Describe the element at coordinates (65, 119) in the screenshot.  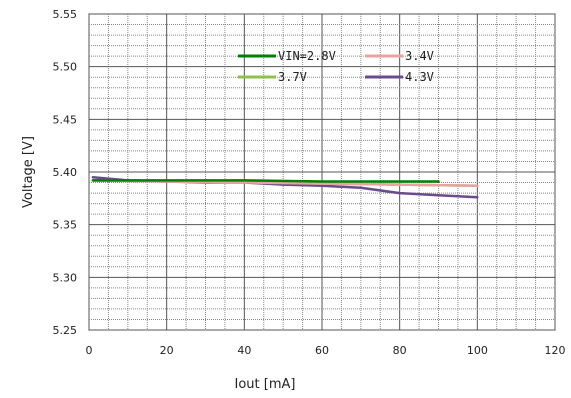
I see `y-tick-label: 5.45` at that location.